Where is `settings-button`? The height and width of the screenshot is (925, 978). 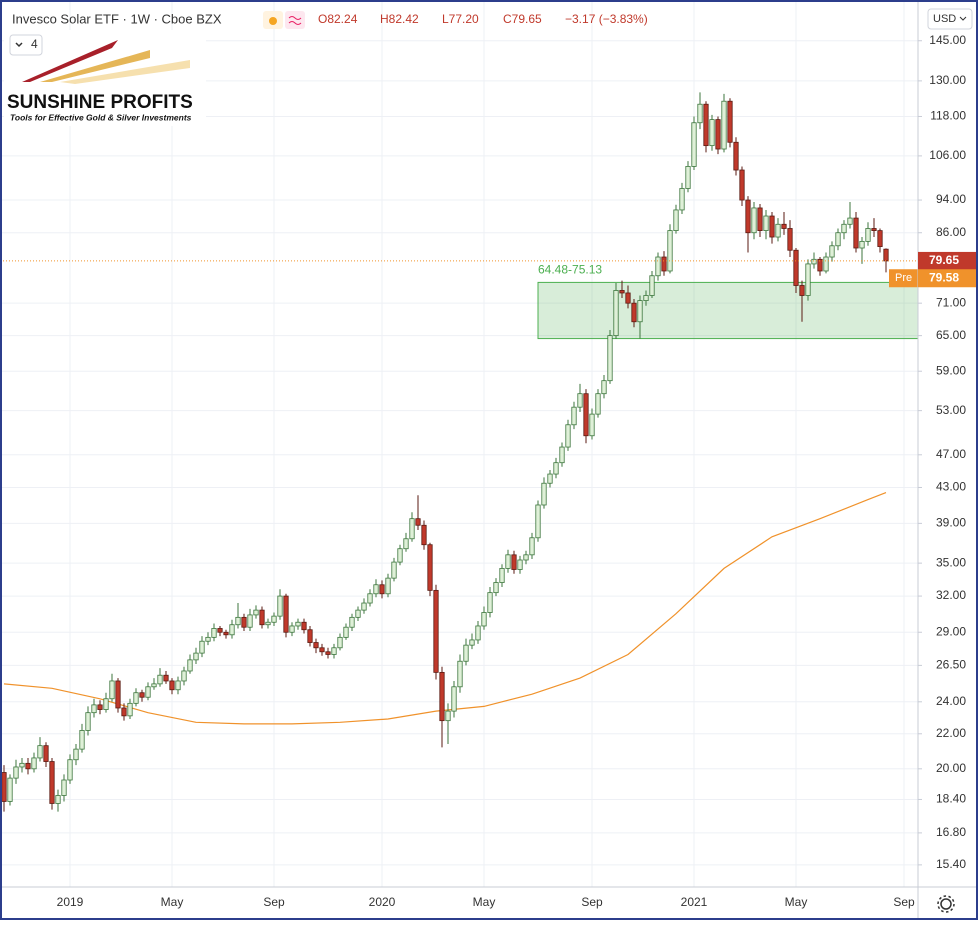 settings-button is located at coordinates (946, 904).